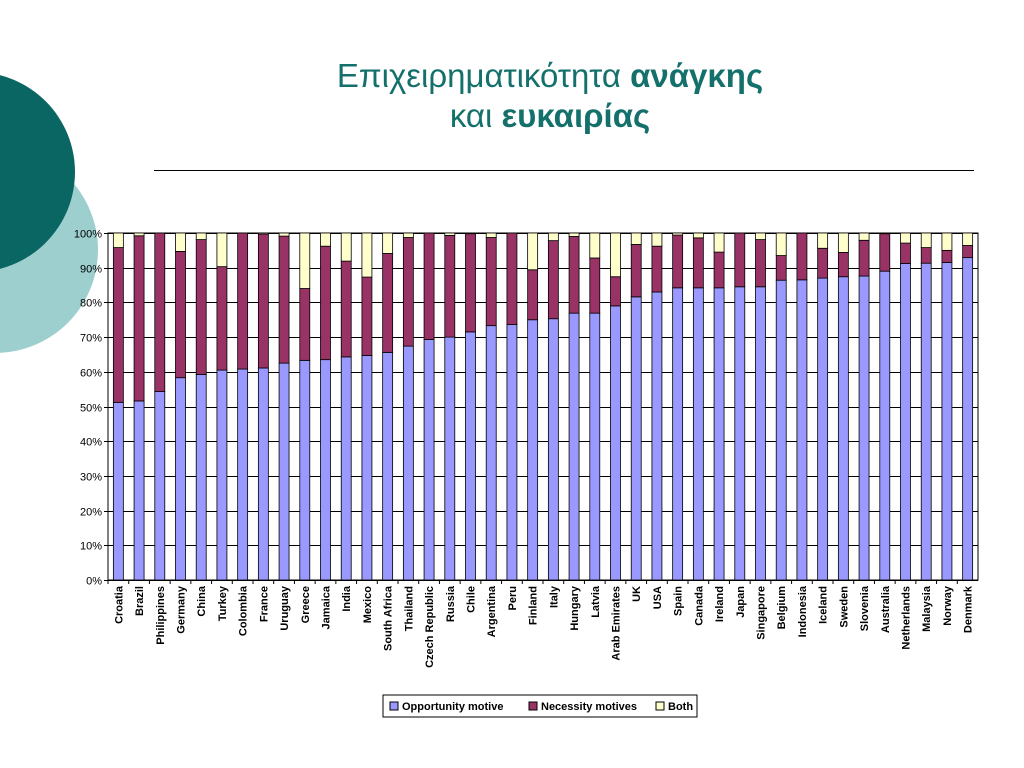  Describe the element at coordinates (741, 602) in the screenshot. I see `x-tick-label: Japan` at that location.